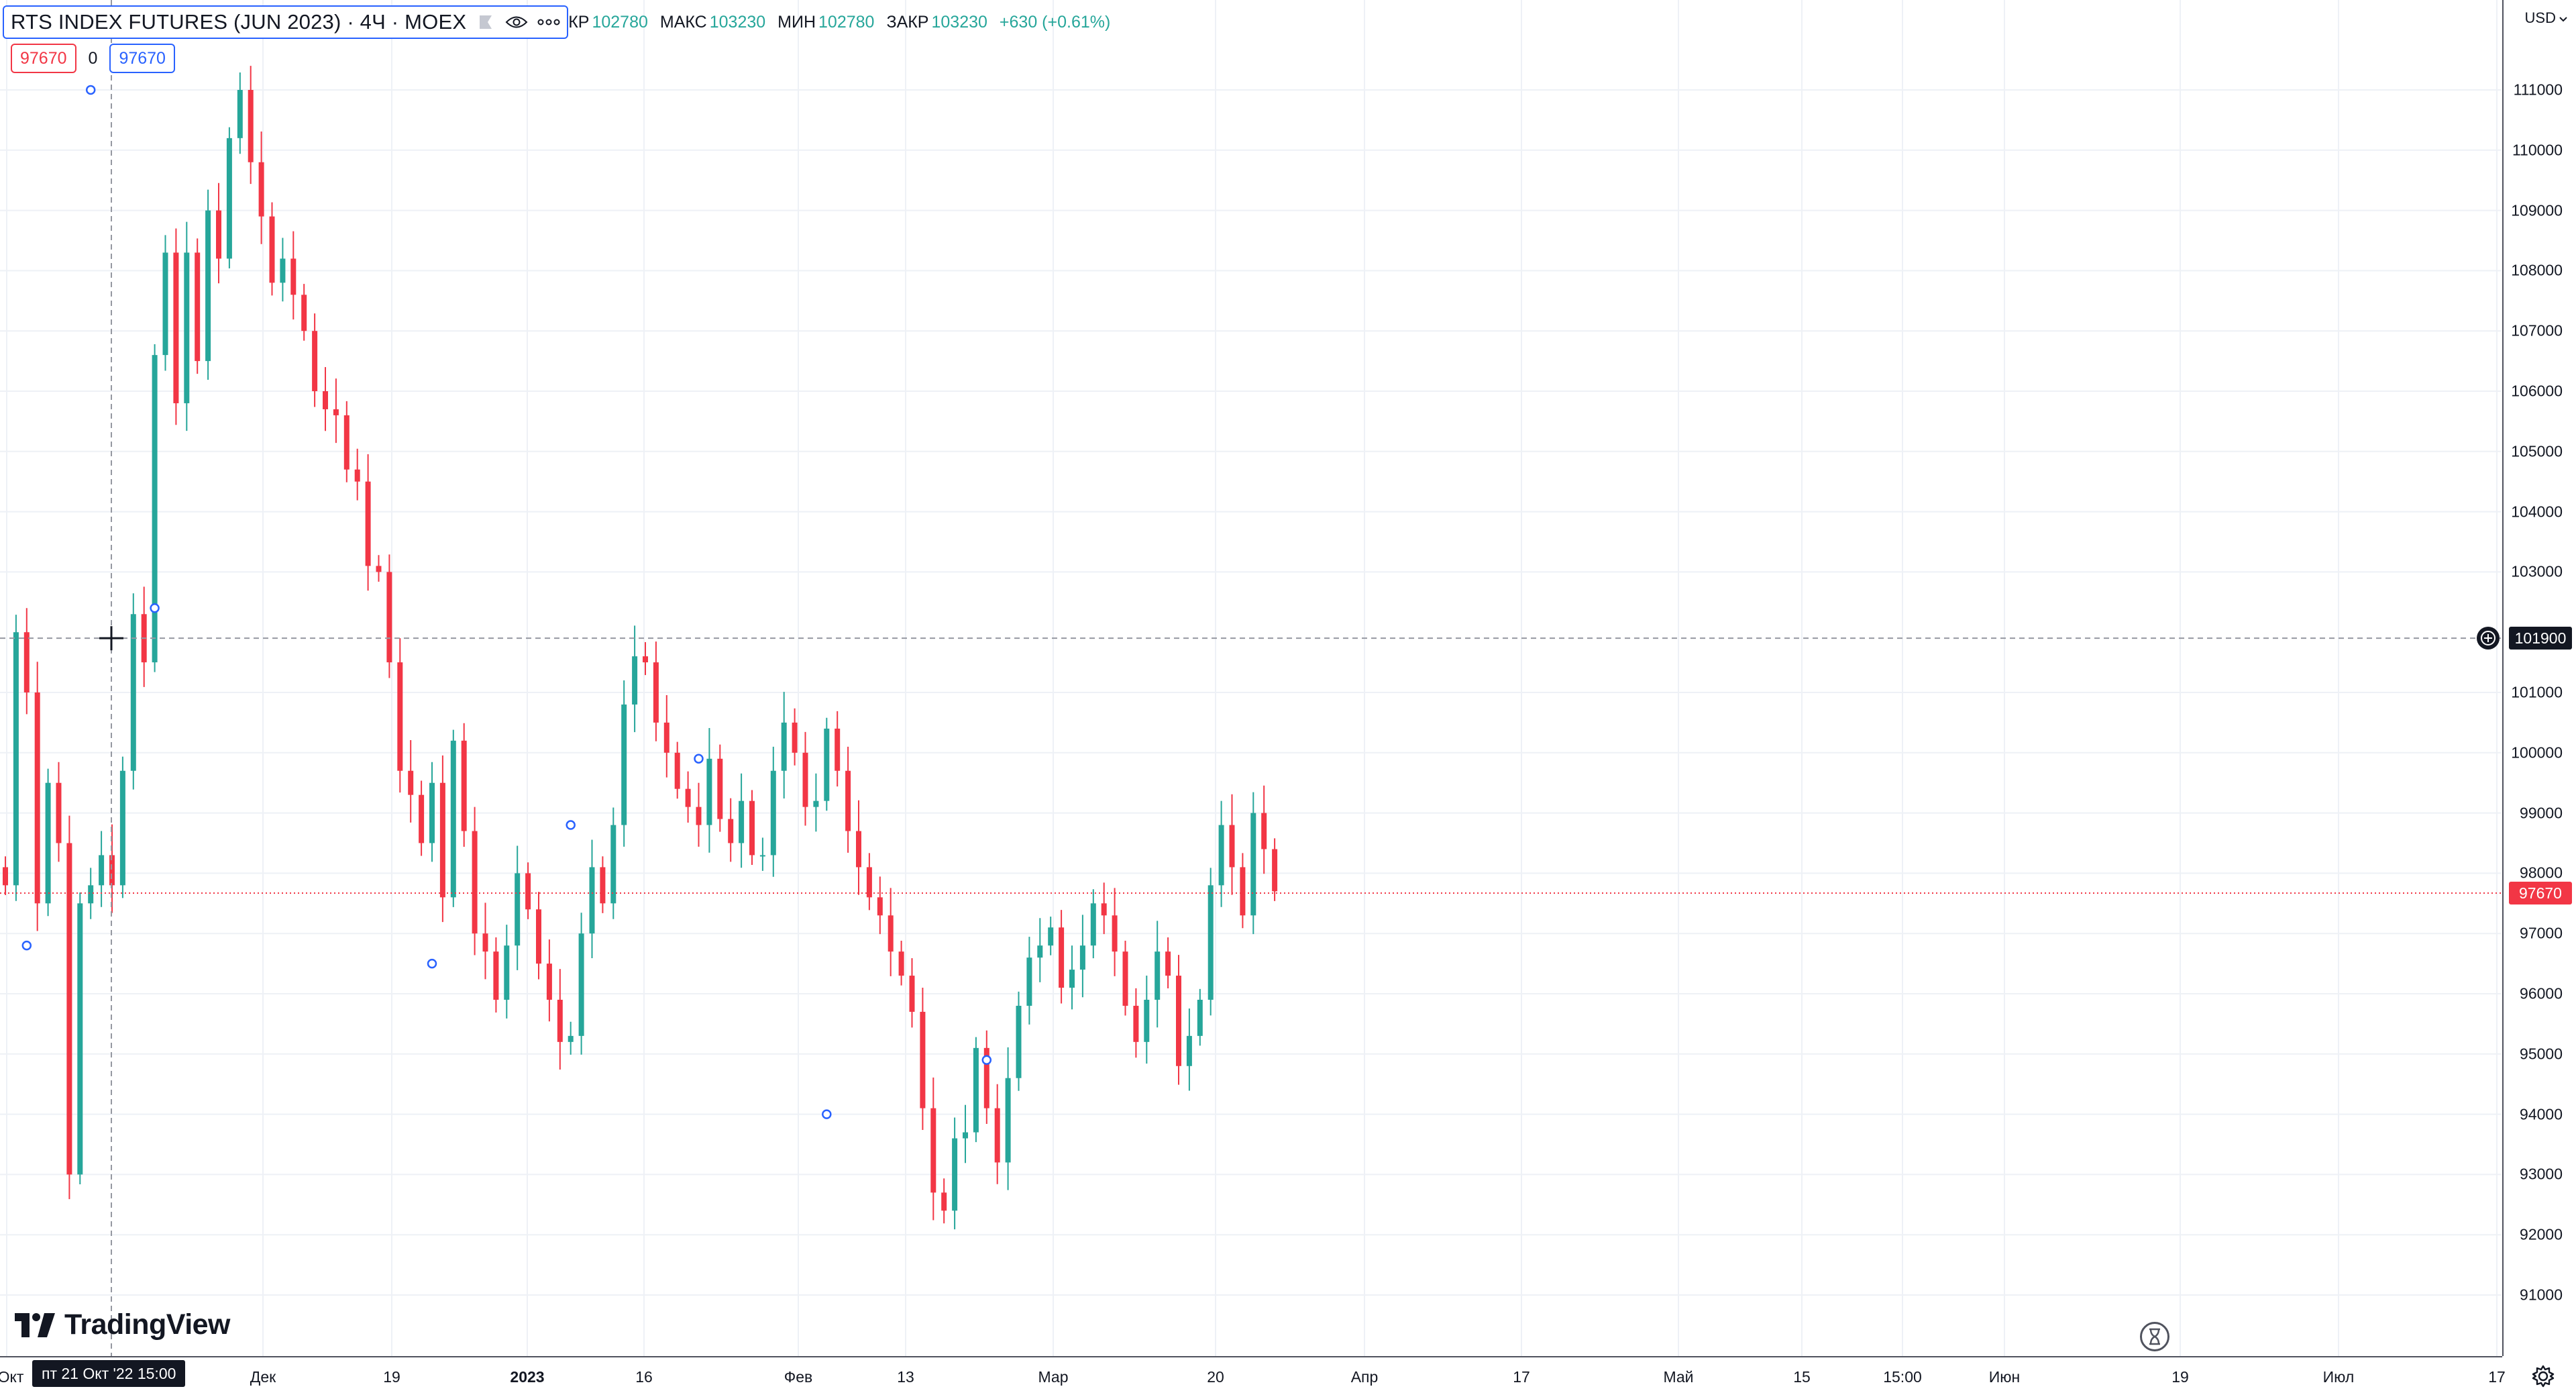 The image size is (2576, 1397). What do you see at coordinates (109, 1374) in the screenshot?
I see `crosshair-time-label: пт 21 Окт '22 15:00` at bounding box center [109, 1374].